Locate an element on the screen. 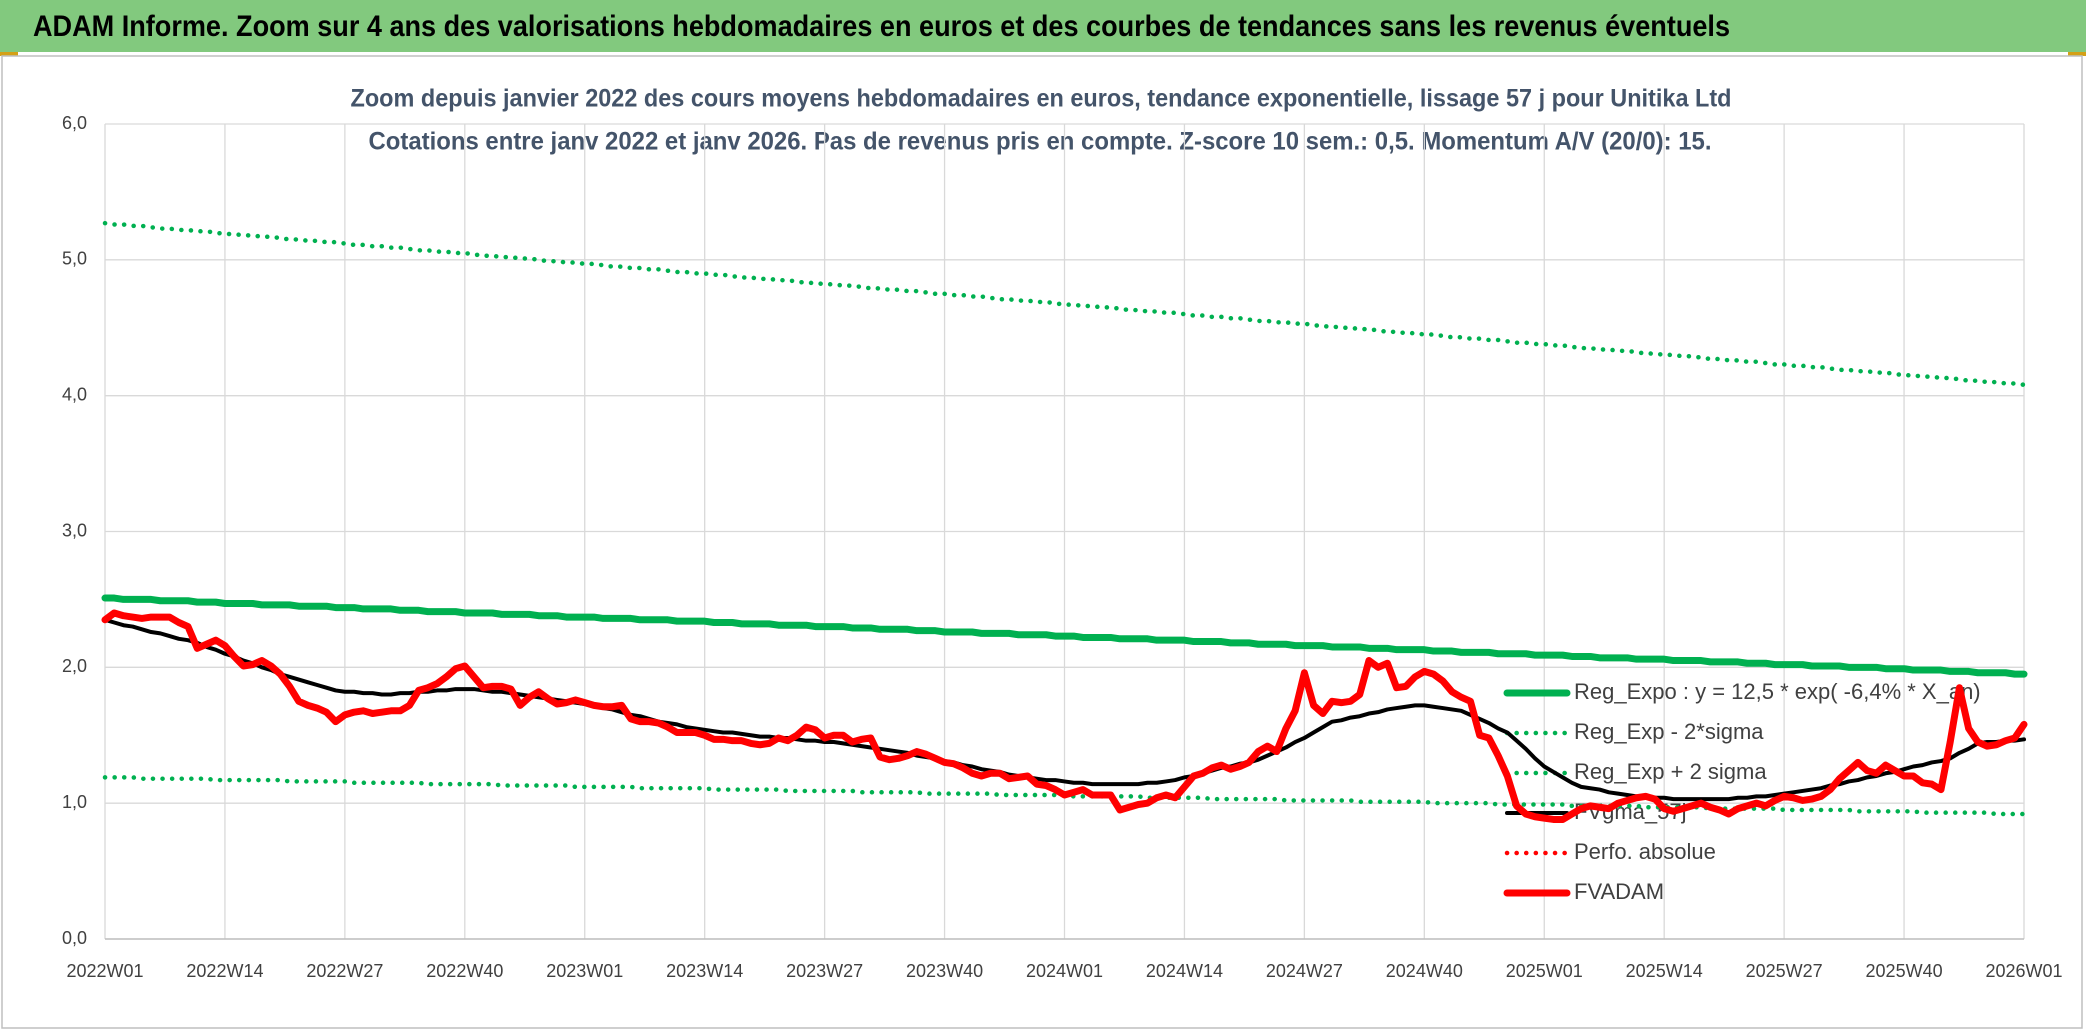 The image size is (2086, 1031). legend-label: Perfo. absolue is located at coordinates (1645, 851).